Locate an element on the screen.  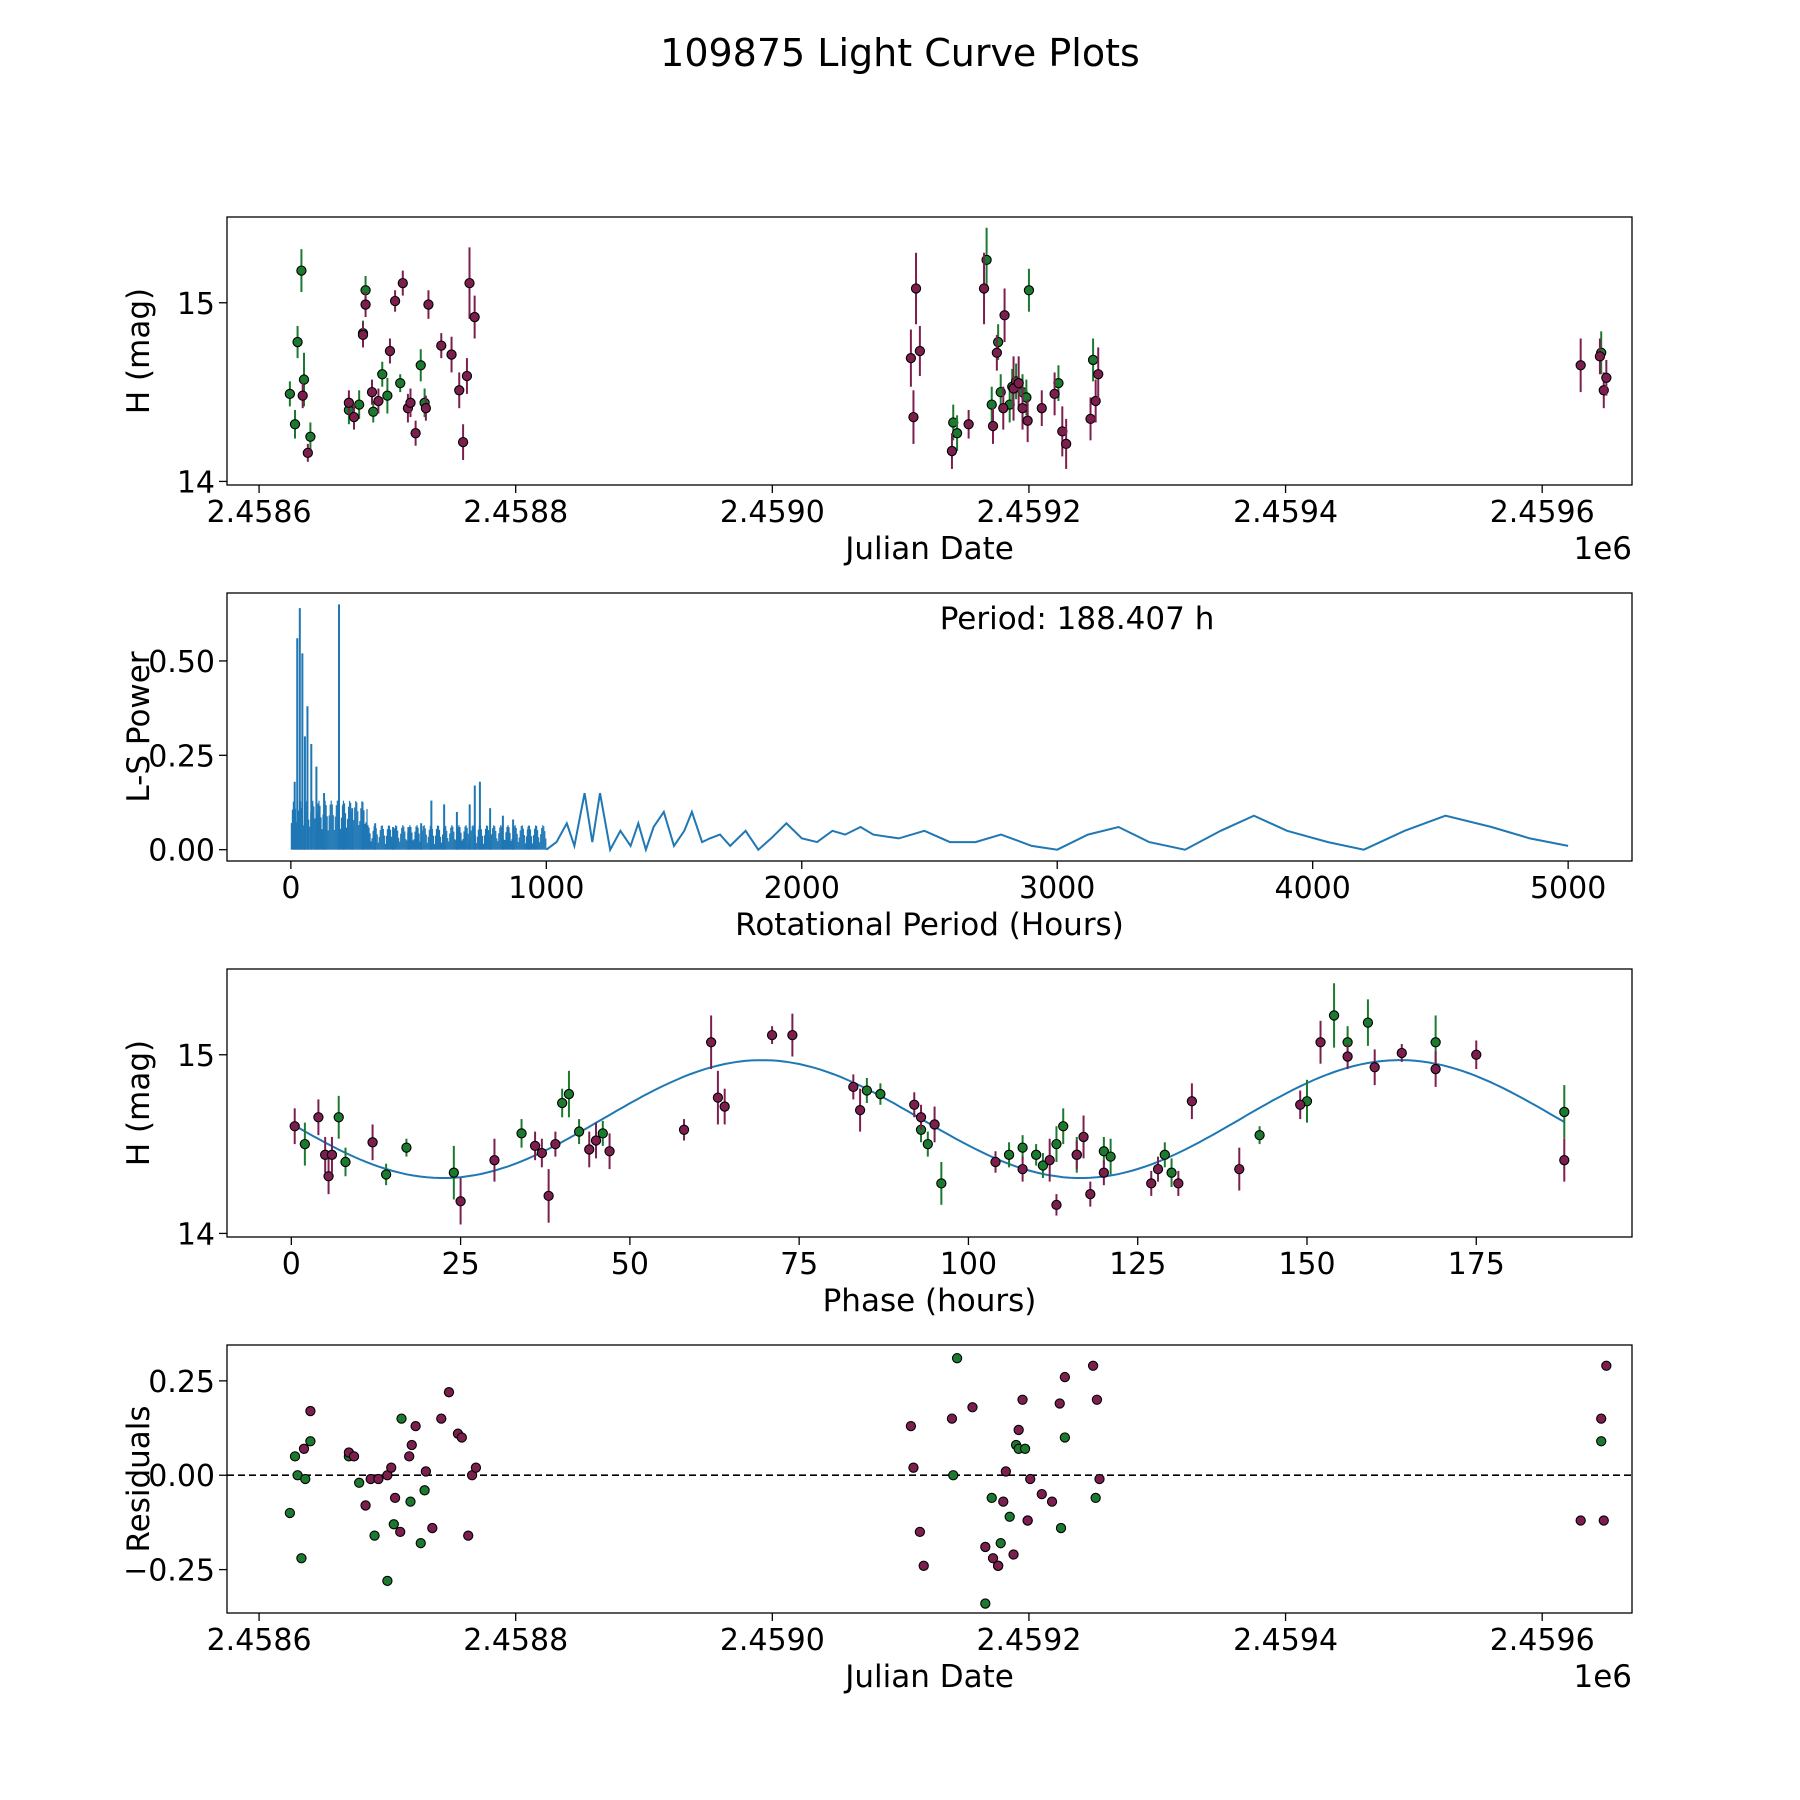
lightcurve-ylabel: H (mag) is located at coordinates (139, 351).